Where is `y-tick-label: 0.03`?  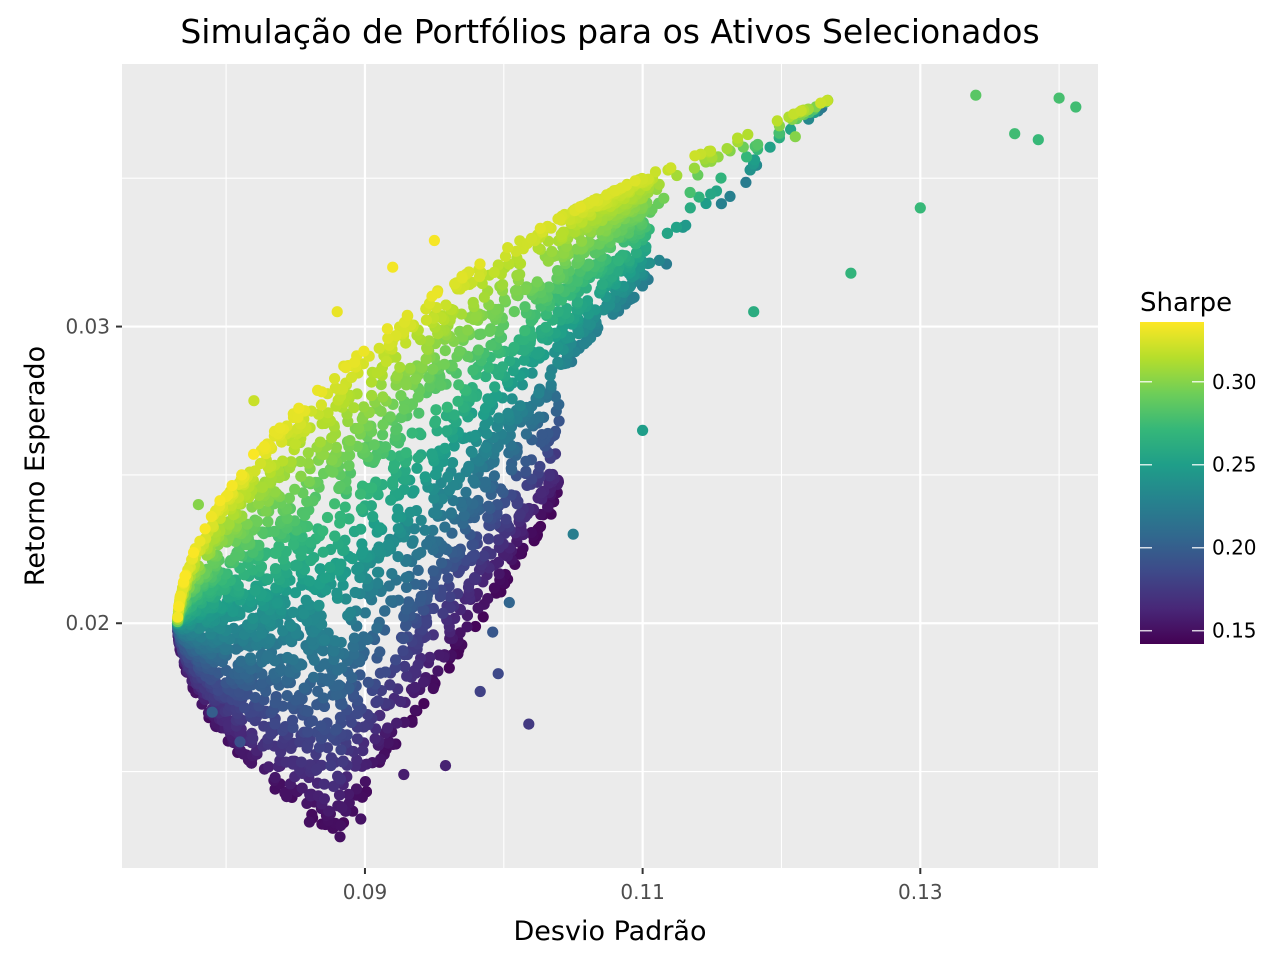
y-tick-label: 0.03 is located at coordinates (87, 327).